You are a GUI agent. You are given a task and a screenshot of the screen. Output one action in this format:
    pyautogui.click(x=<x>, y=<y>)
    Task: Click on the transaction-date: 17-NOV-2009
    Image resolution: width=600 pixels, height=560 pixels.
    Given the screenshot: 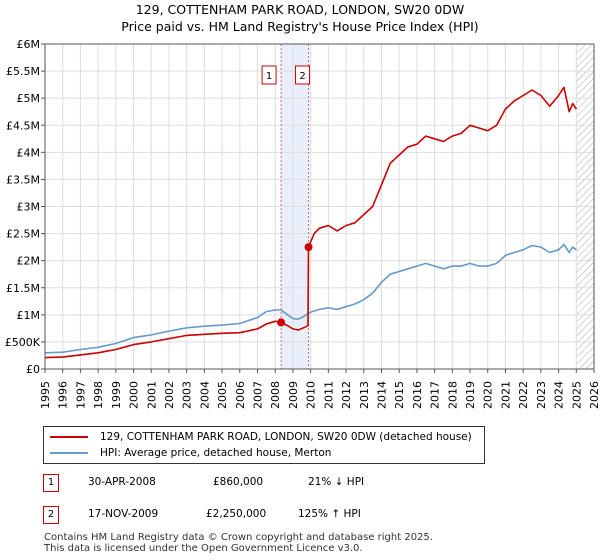 What is the action you would take?
    pyautogui.click(x=123, y=514)
    